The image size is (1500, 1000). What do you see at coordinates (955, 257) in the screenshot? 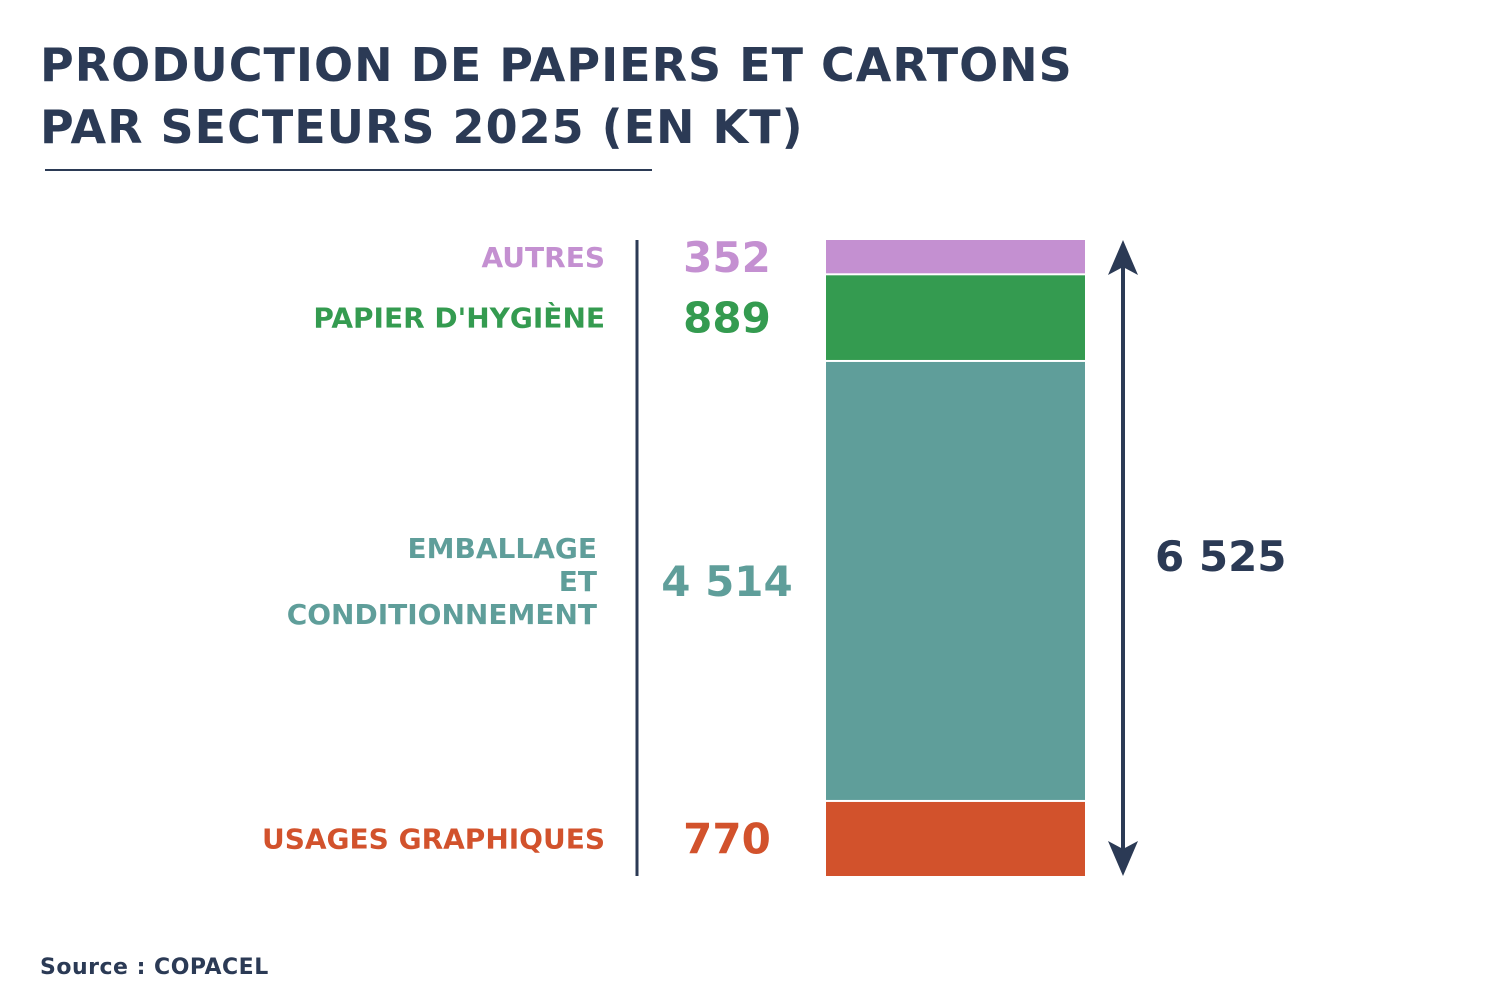
I see `bar-segment-autres` at bounding box center [955, 257].